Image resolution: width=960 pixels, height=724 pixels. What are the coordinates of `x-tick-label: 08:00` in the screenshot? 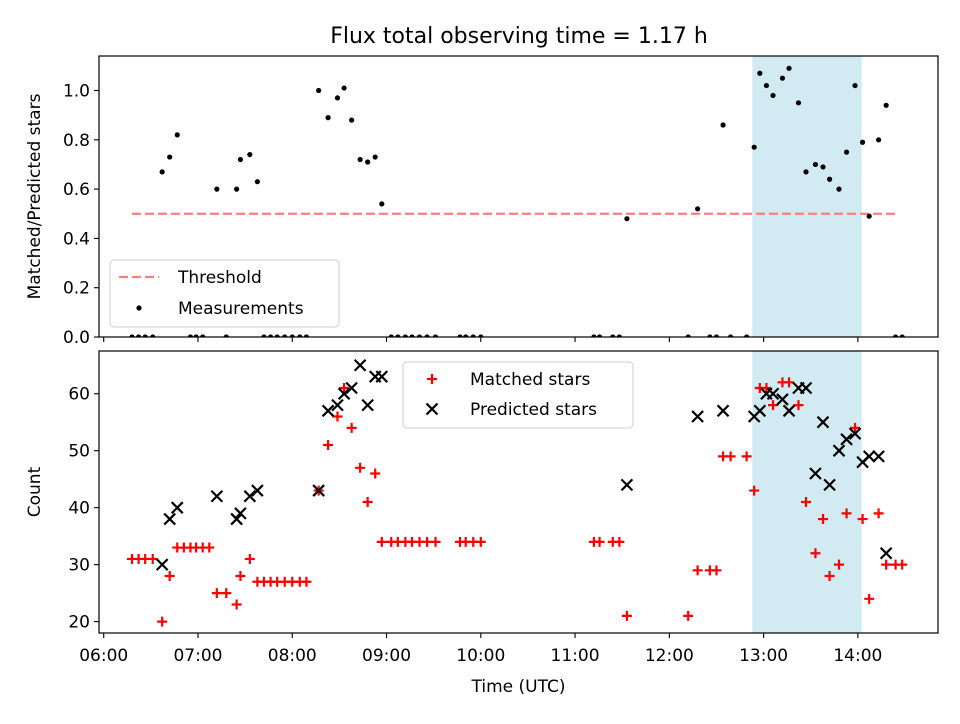 It's located at (292, 656).